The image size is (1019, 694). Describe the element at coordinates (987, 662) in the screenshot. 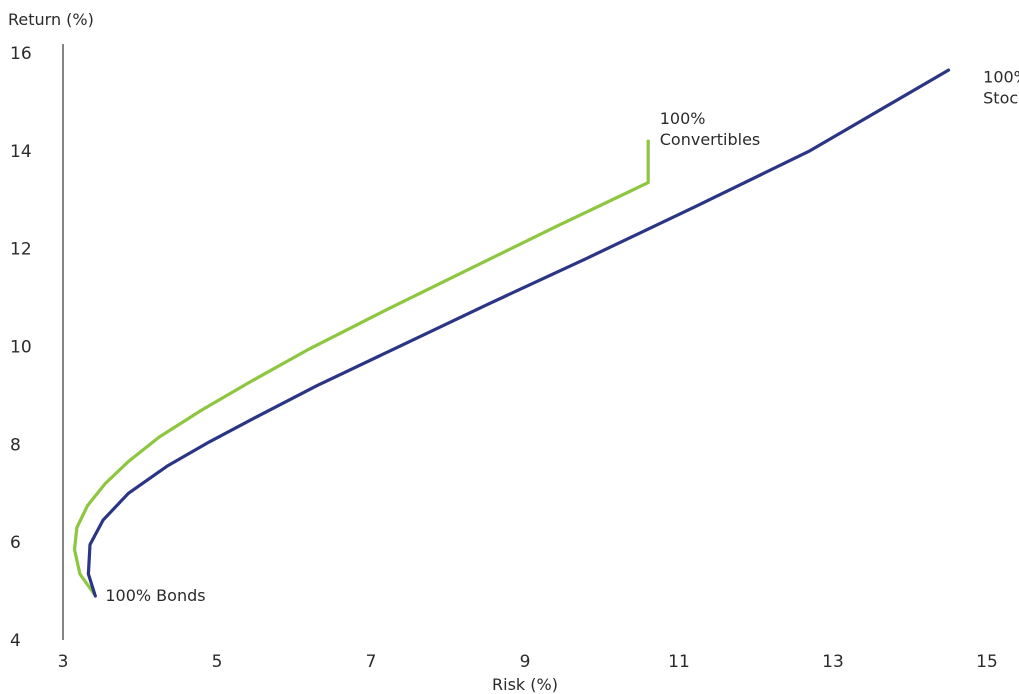

I see `x-tick-label: 15` at that location.